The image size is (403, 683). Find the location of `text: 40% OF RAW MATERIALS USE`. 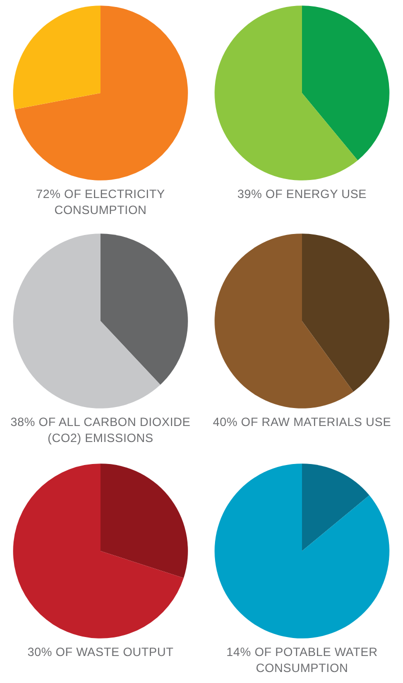

text: 40% OF RAW MATERIALS USE is located at coordinates (302, 422).